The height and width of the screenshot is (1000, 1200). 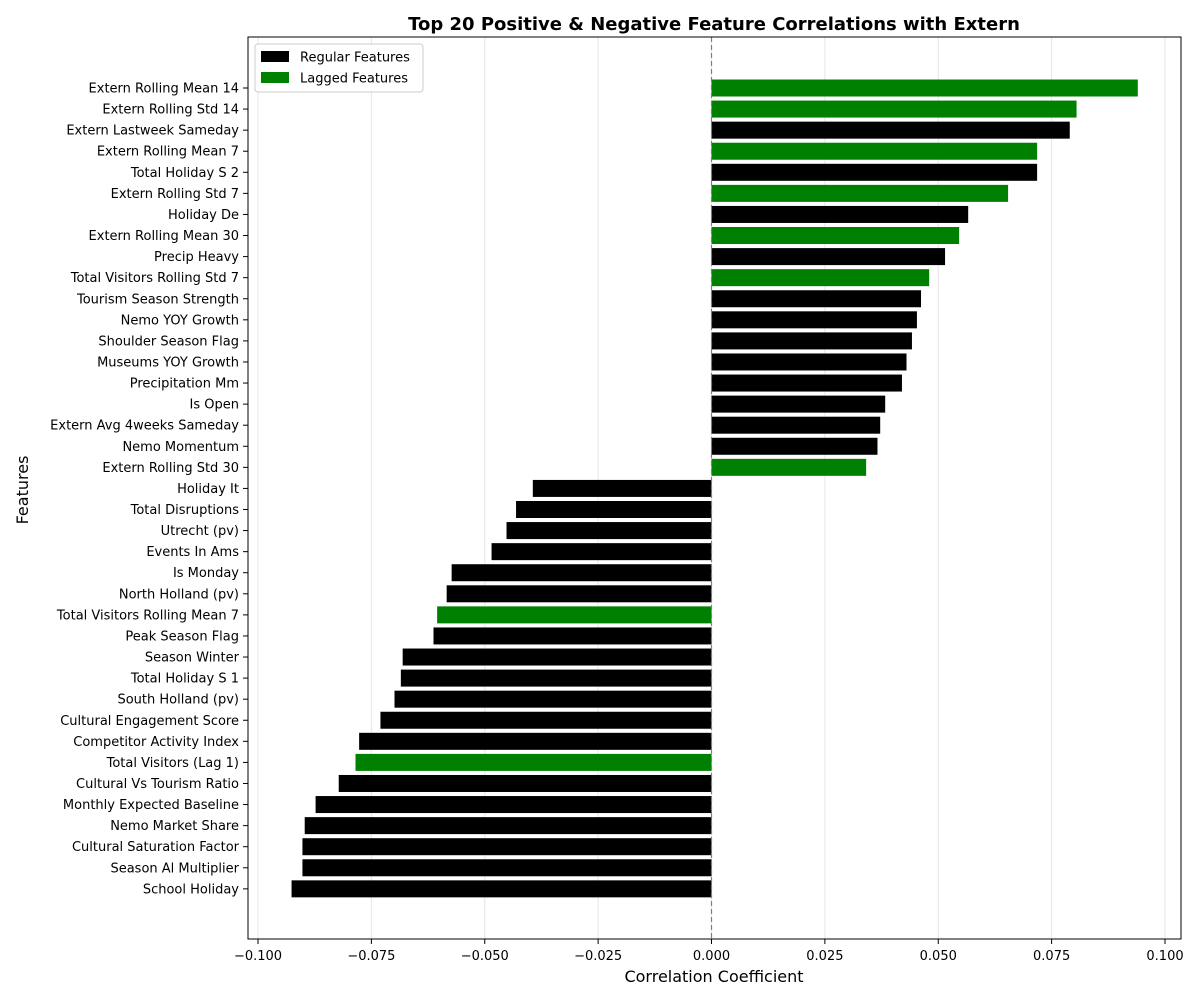 What do you see at coordinates (581, 573) in the screenshot?
I see `bar-is-monday` at bounding box center [581, 573].